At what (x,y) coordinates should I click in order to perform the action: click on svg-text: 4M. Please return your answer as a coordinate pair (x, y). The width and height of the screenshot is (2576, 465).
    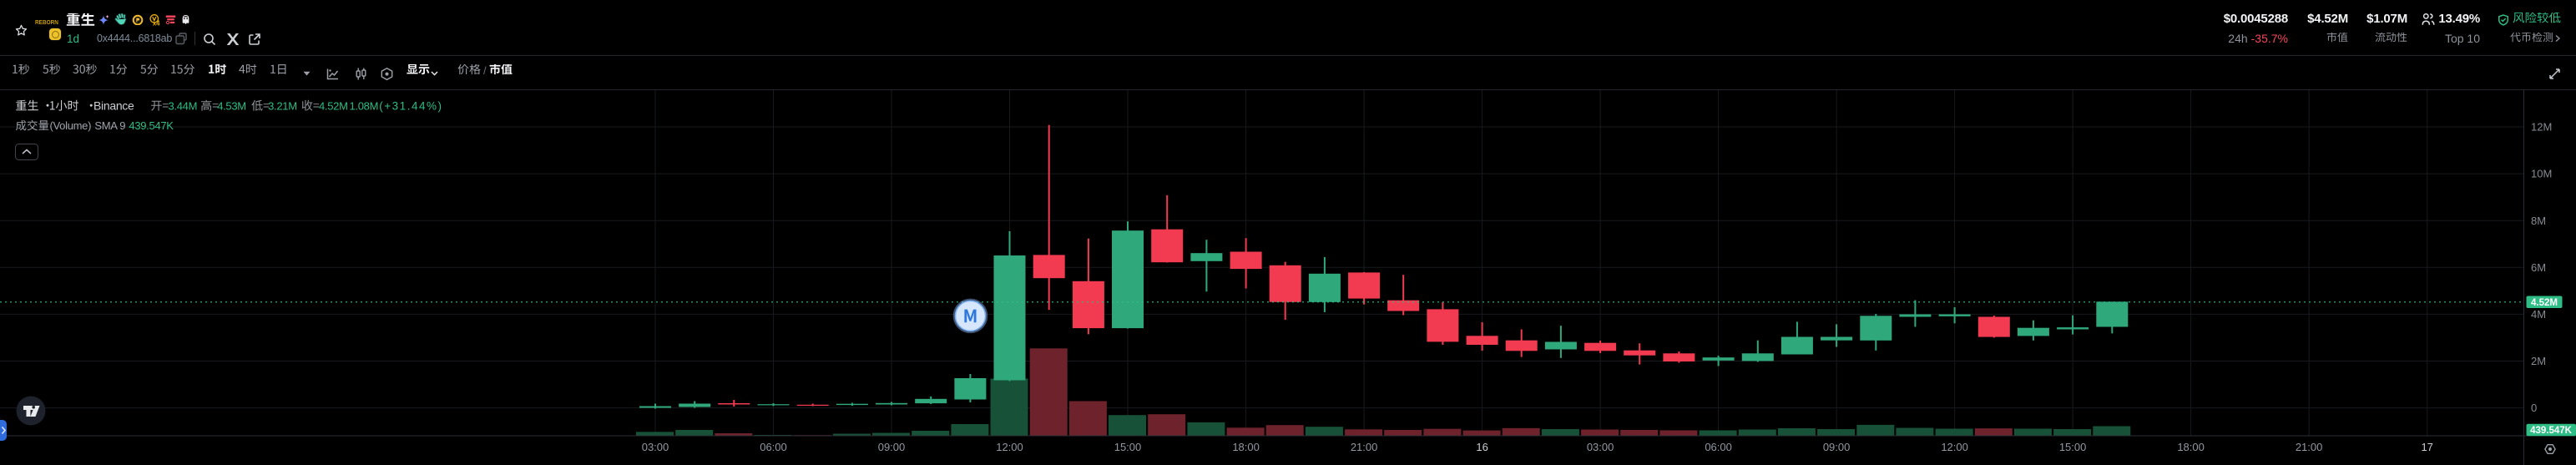
    Looking at the image, I should click on (2538, 314).